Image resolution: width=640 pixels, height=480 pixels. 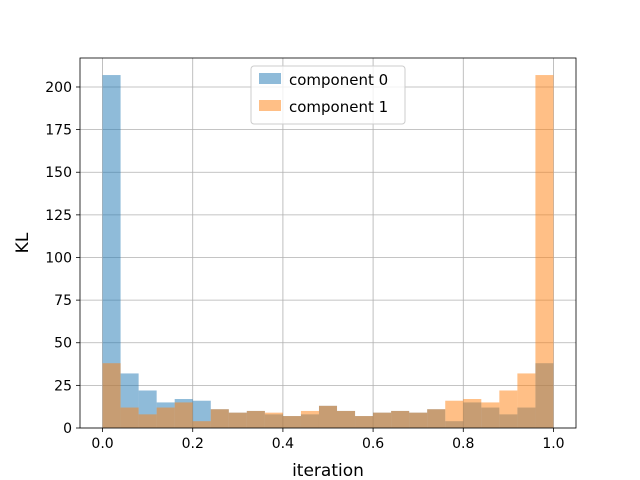 I want to click on y-tick-label: 175, so click(x=58, y=131).